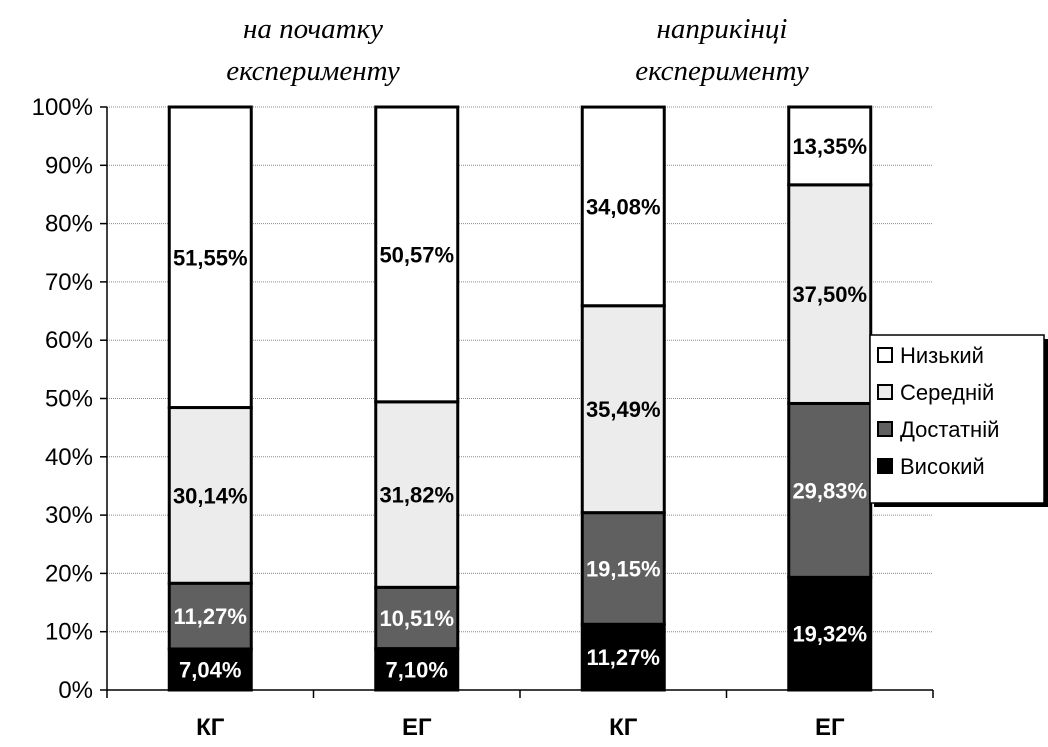 Image resolution: width=1048 pixels, height=747 pixels. What do you see at coordinates (416, 495) in the screenshot?
I see `data-label: 31,82%` at bounding box center [416, 495].